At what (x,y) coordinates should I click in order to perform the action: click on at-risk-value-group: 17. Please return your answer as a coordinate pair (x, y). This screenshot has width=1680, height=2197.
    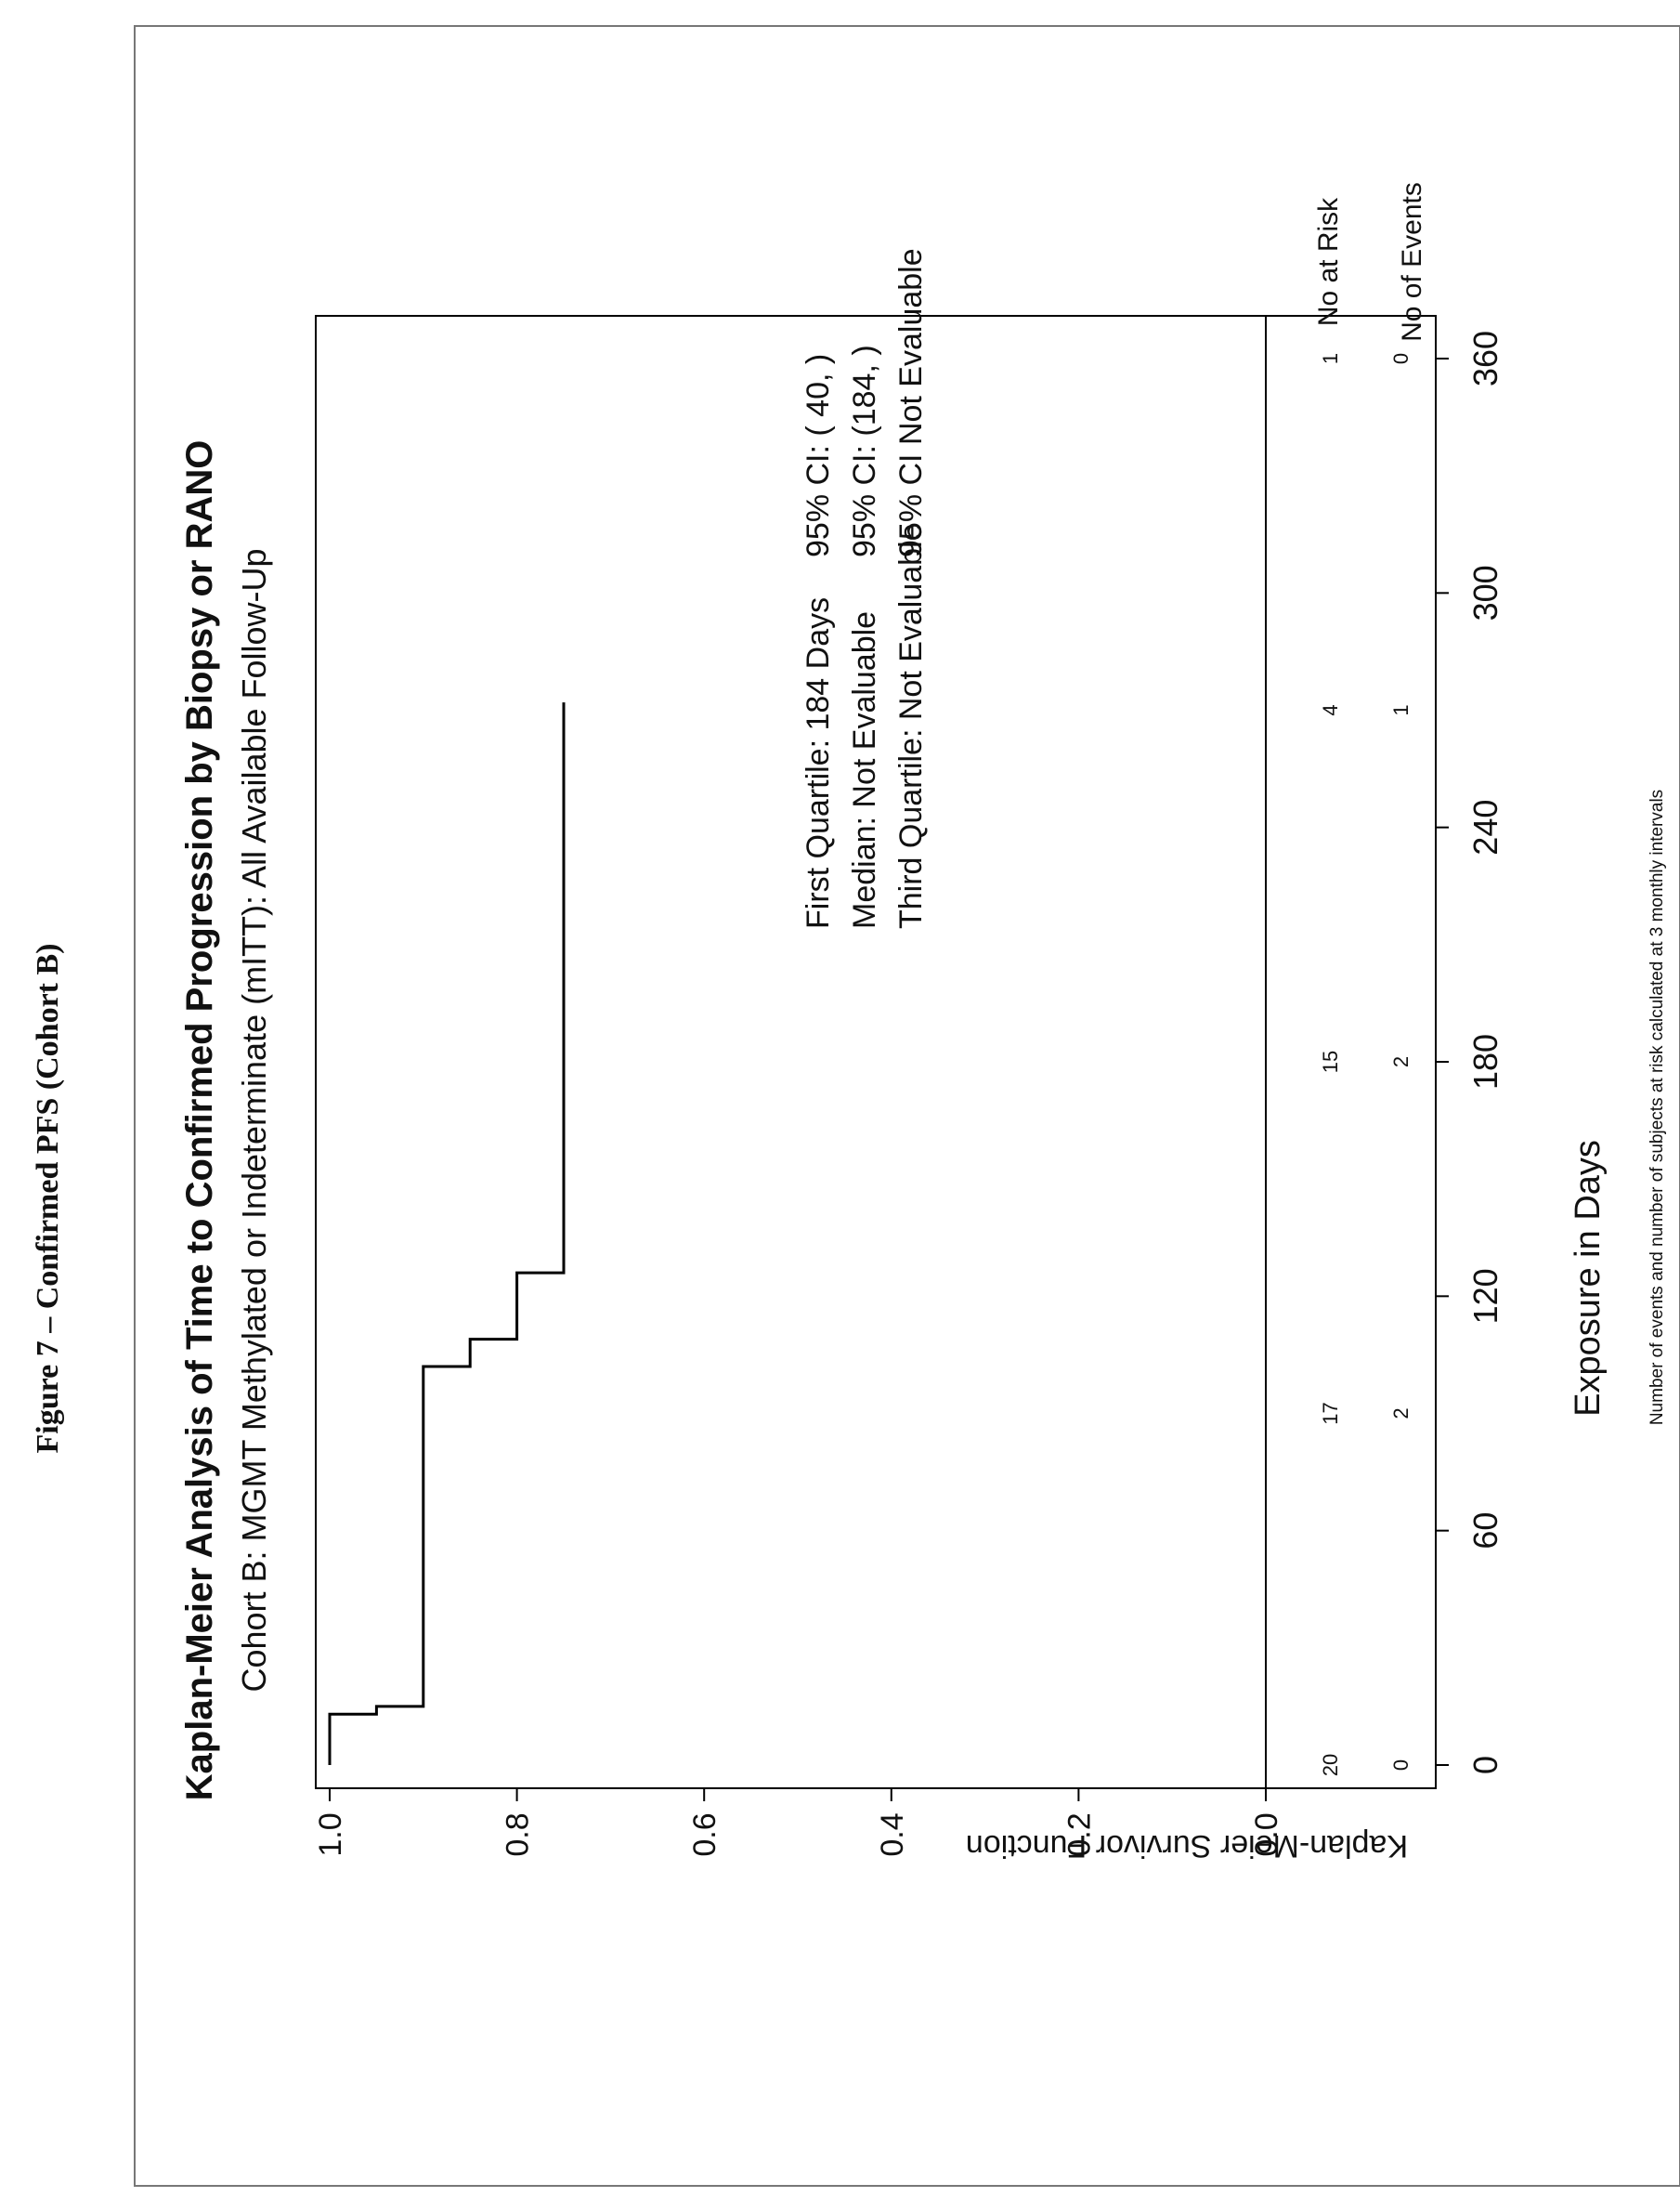
    Looking at the image, I should click on (1330, 1413).